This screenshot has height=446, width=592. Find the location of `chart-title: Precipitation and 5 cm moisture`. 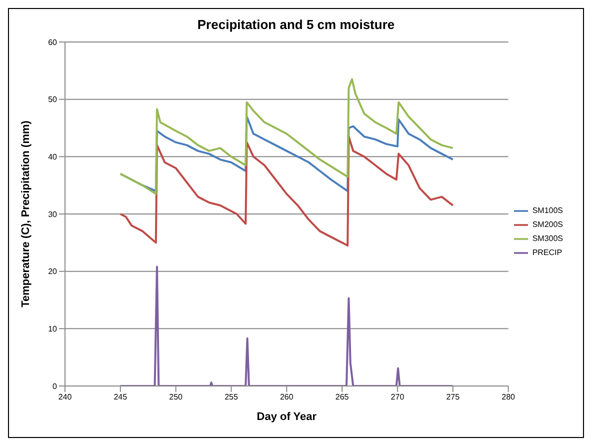

chart-title: Precipitation and 5 cm moisture is located at coordinates (296, 24).